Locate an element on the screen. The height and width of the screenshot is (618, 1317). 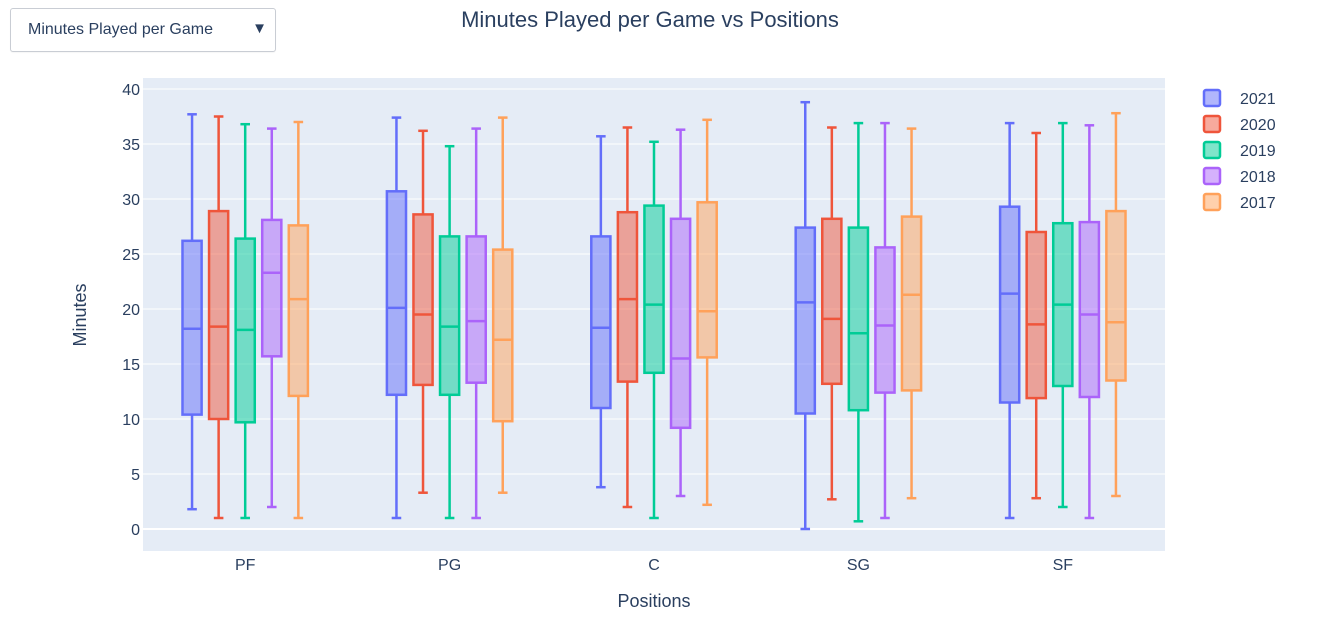
legend-item-2021: 2021 is located at coordinates (1239, 98).